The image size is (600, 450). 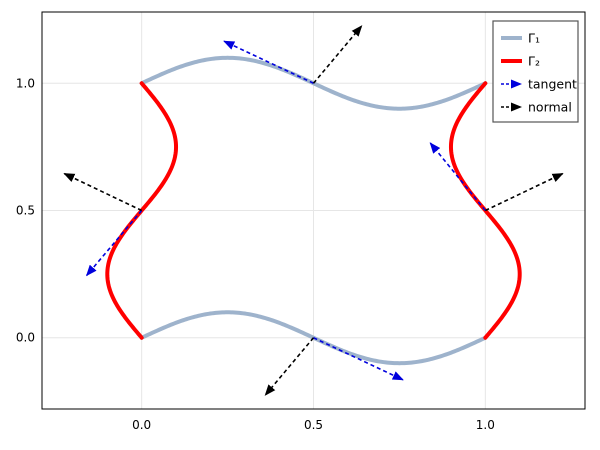 What do you see at coordinates (313, 425) in the screenshot?
I see `x-tick-label: 0.5` at bounding box center [313, 425].